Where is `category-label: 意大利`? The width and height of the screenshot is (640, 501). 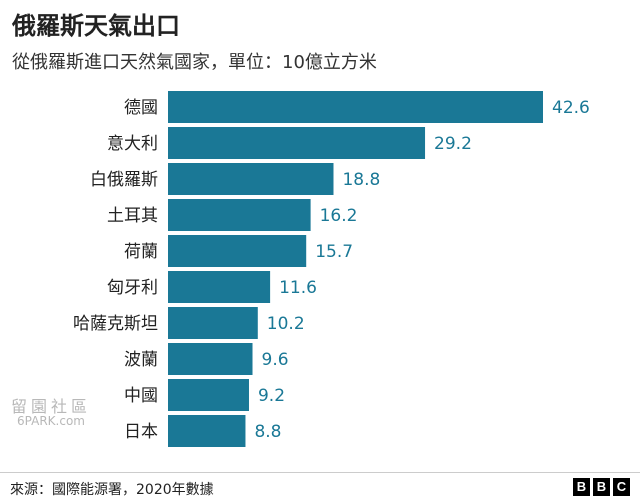
category-label: 意大利 is located at coordinates (132, 144).